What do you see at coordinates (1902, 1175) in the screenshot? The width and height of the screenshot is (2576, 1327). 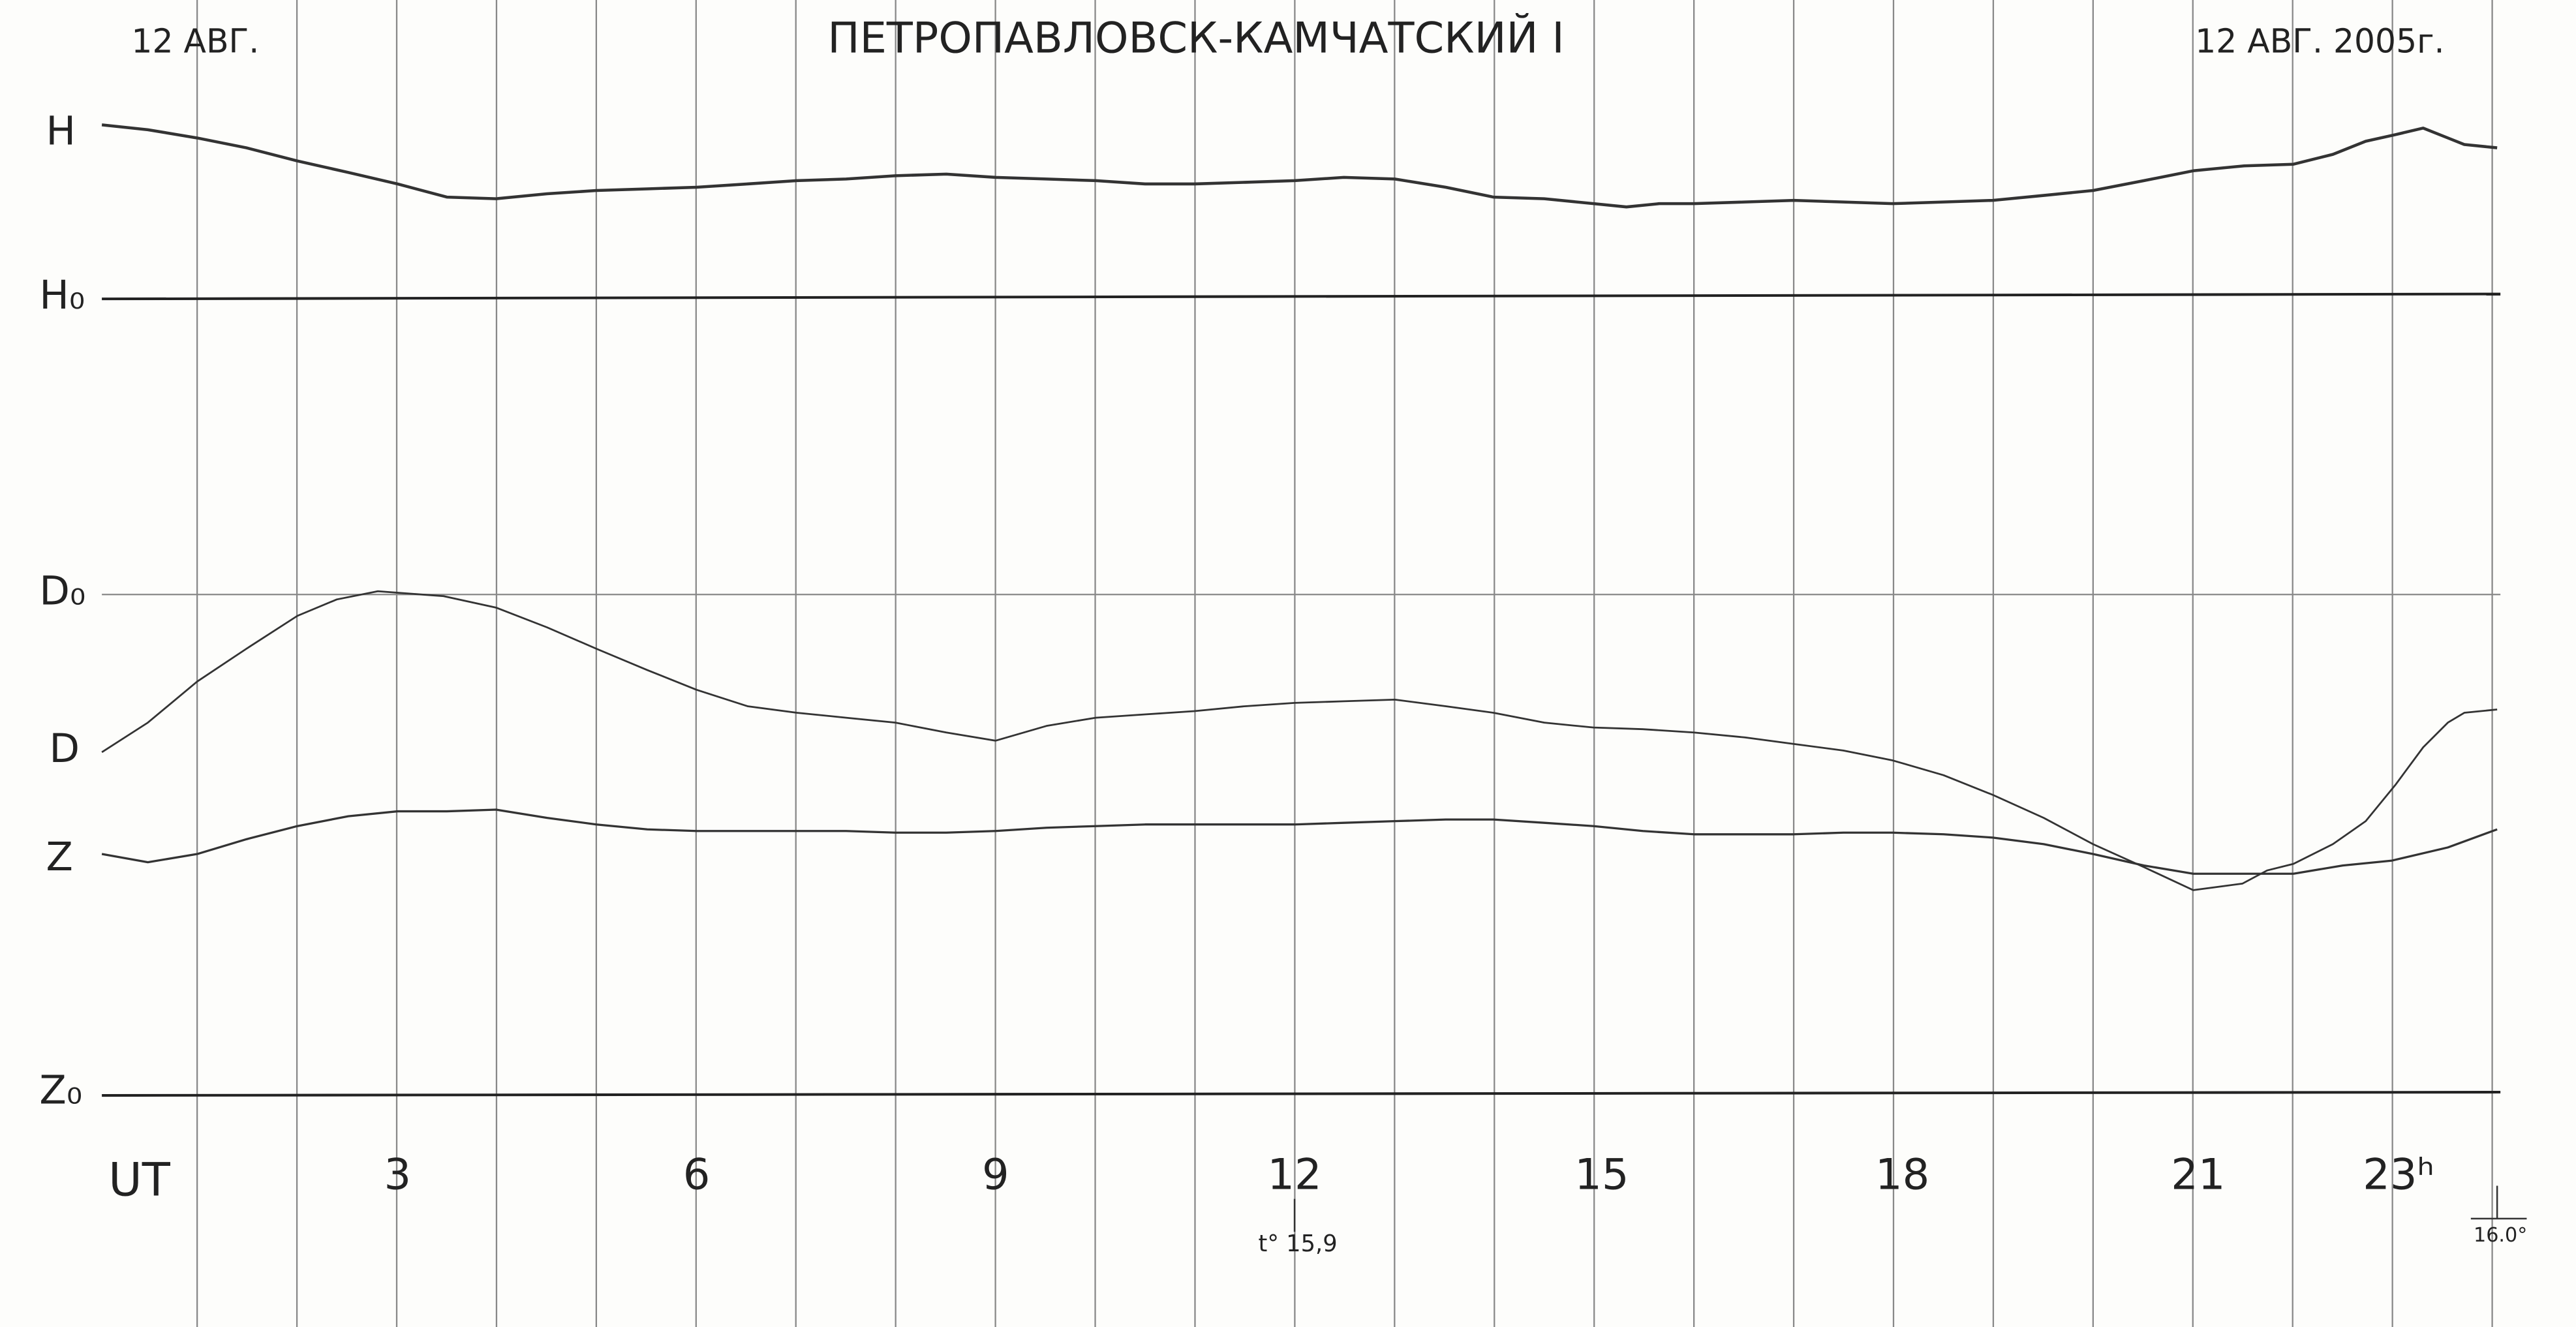 I see `hour-label: 18` at bounding box center [1902, 1175].